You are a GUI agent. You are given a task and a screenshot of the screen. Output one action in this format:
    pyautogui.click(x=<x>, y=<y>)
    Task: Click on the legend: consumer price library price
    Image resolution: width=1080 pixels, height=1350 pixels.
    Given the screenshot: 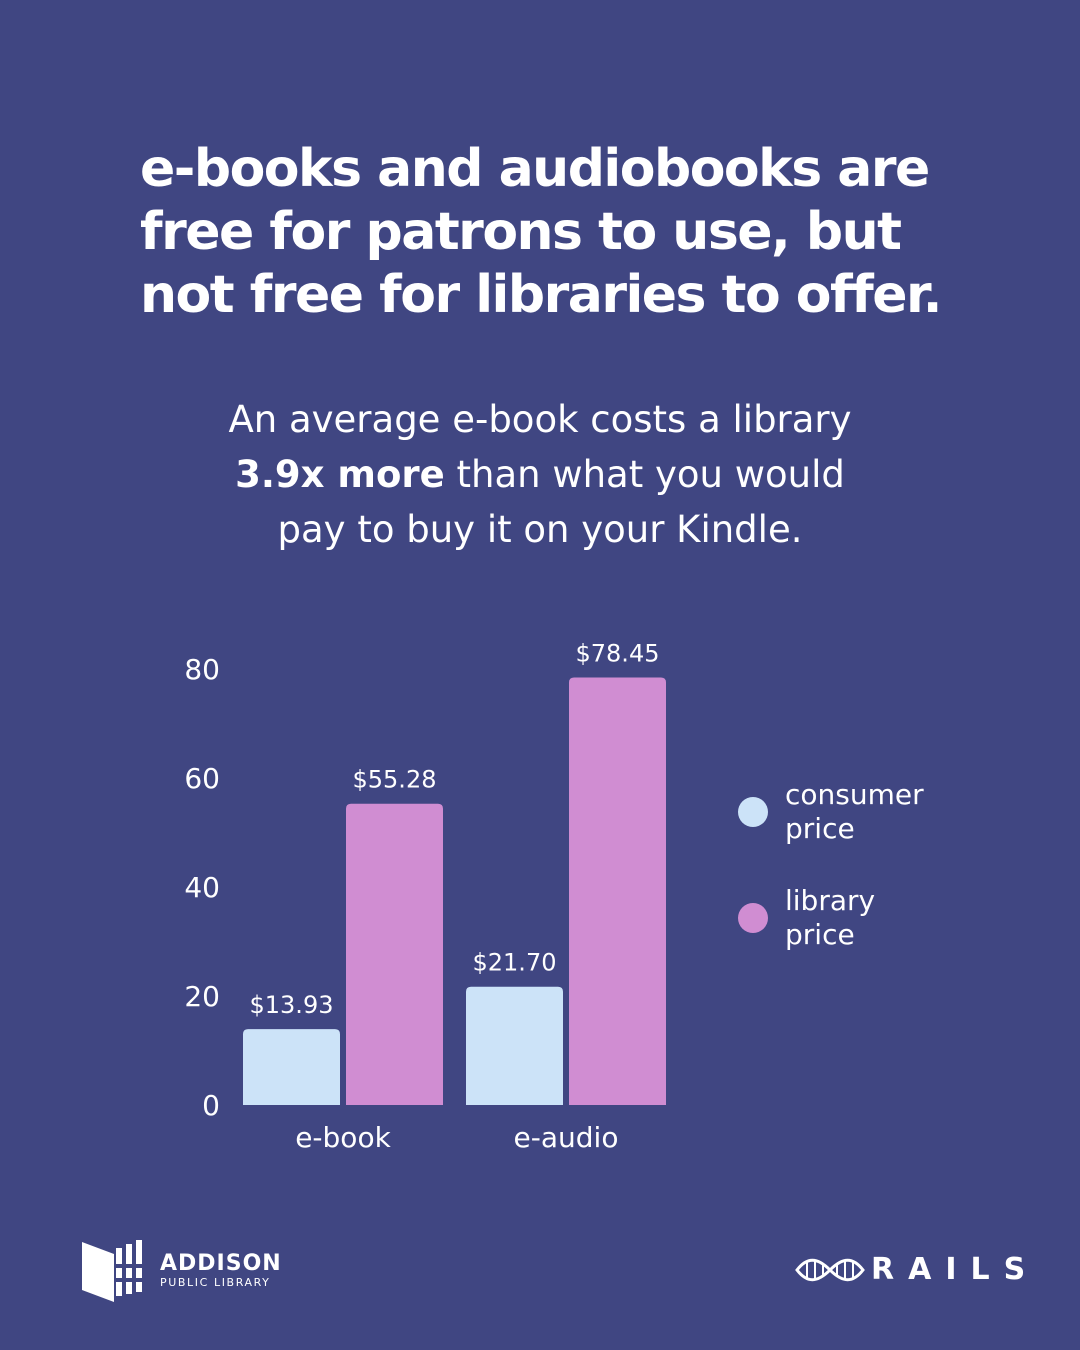 What is the action you would take?
    pyautogui.click(x=841, y=884)
    